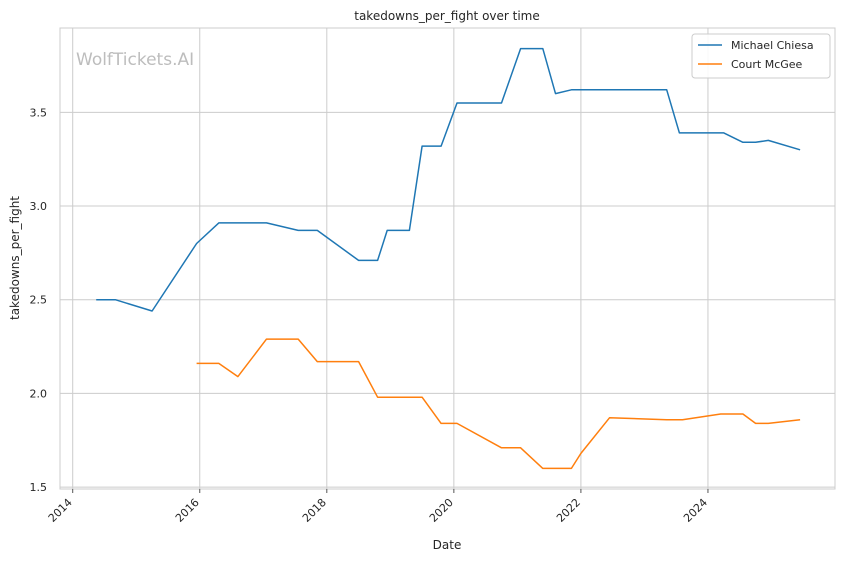 The width and height of the screenshot is (844, 561). Describe the element at coordinates (772, 45) in the screenshot. I see `legend-label-michael-chiesa: Michael Chiesa` at that location.